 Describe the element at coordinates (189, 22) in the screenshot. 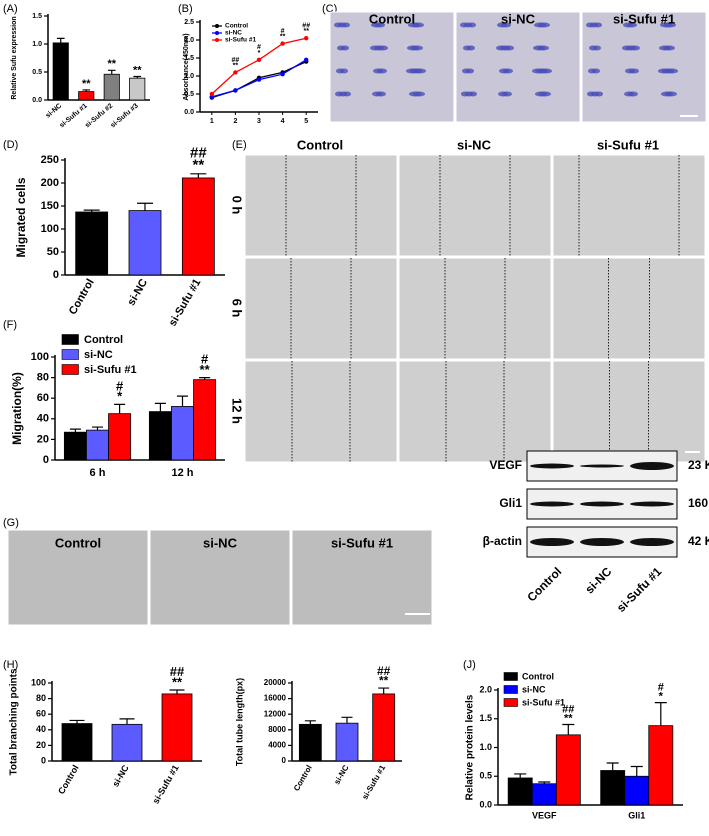

I see `y-tick-label: 2.5` at that location.